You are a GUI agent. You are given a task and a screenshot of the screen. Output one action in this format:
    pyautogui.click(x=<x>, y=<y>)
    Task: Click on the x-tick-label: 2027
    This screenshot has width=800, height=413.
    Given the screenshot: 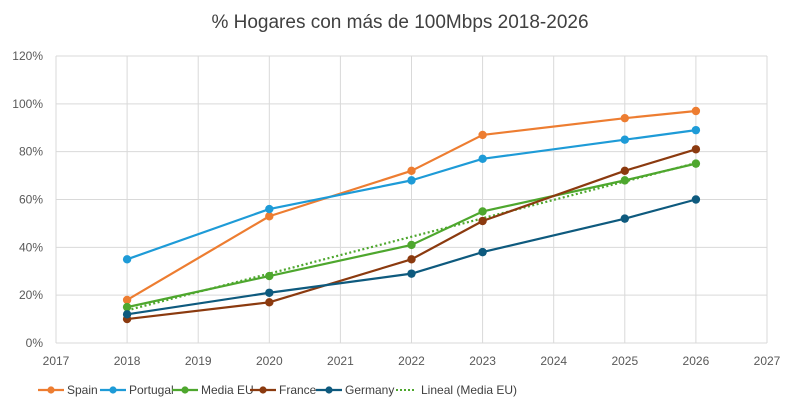 What is the action you would take?
    pyautogui.click(x=767, y=361)
    